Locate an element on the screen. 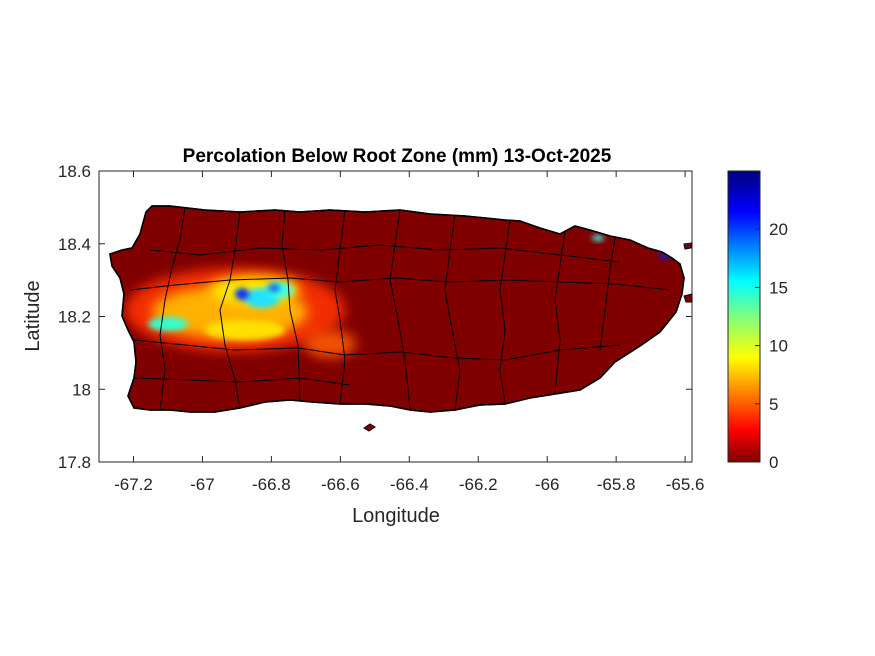 This screenshot has height=656, width=875. hotspot-yellow-south is located at coordinates (245, 330).